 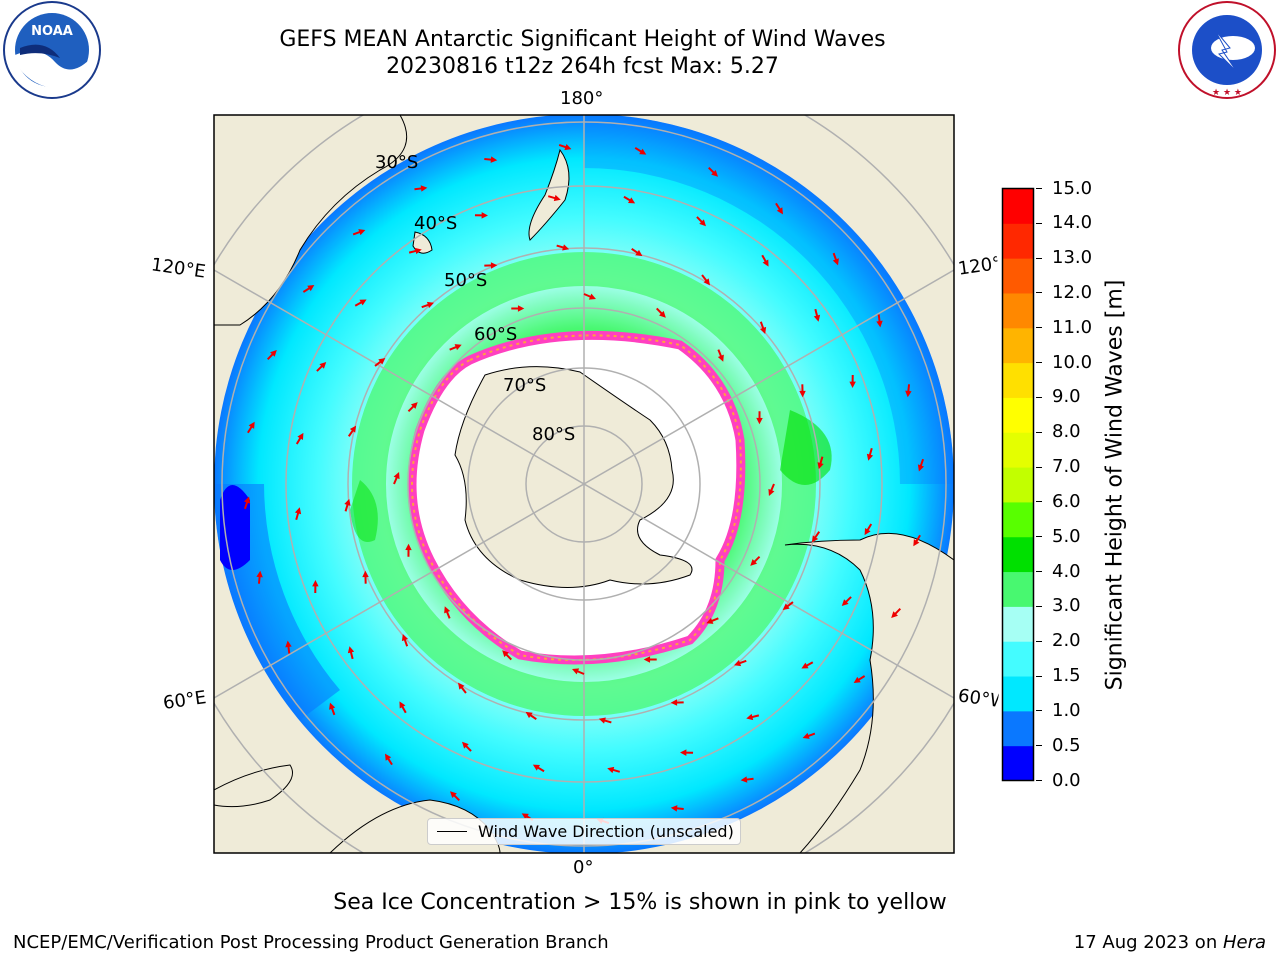 What do you see at coordinates (397, 162) in the screenshot?
I see `lat-label-30s: 30°S` at bounding box center [397, 162].